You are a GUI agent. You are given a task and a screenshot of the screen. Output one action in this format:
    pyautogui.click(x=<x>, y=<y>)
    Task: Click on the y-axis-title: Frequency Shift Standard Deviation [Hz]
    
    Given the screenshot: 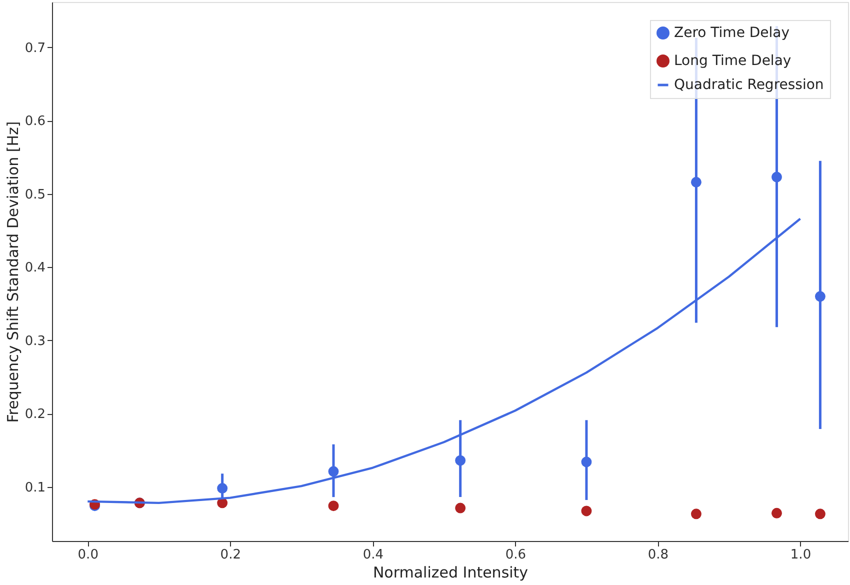 What is the action you would take?
    pyautogui.click(x=13, y=272)
    